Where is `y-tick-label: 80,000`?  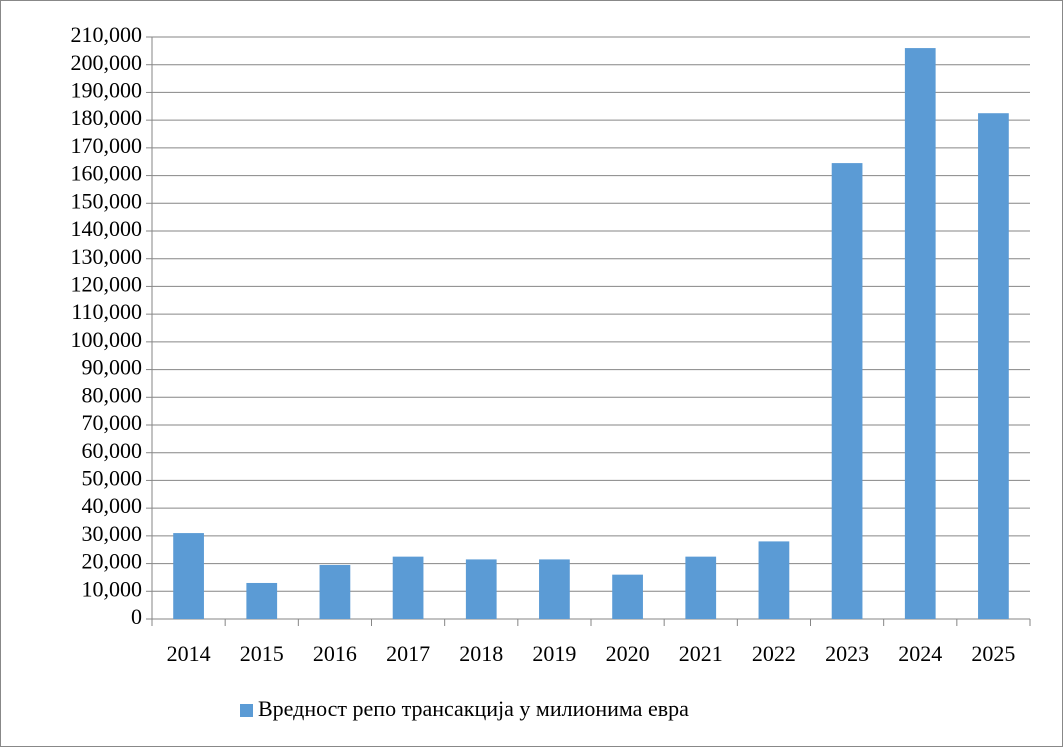
y-tick-label: 80,000 is located at coordinates (112, 394).